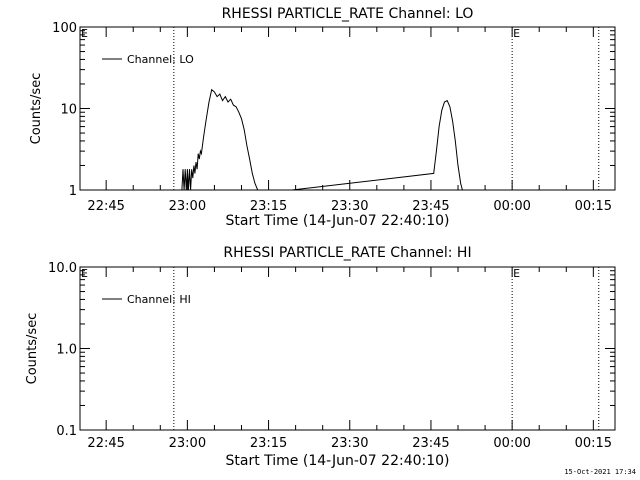 The width and height of the screenshot is (640, 480). I want to click on y-tick-label: 10.0, so click(62, 268).